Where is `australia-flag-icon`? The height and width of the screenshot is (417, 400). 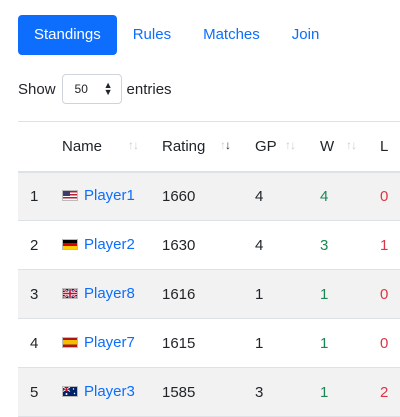
australia-flag-icon is located at coordinates (70, 391).